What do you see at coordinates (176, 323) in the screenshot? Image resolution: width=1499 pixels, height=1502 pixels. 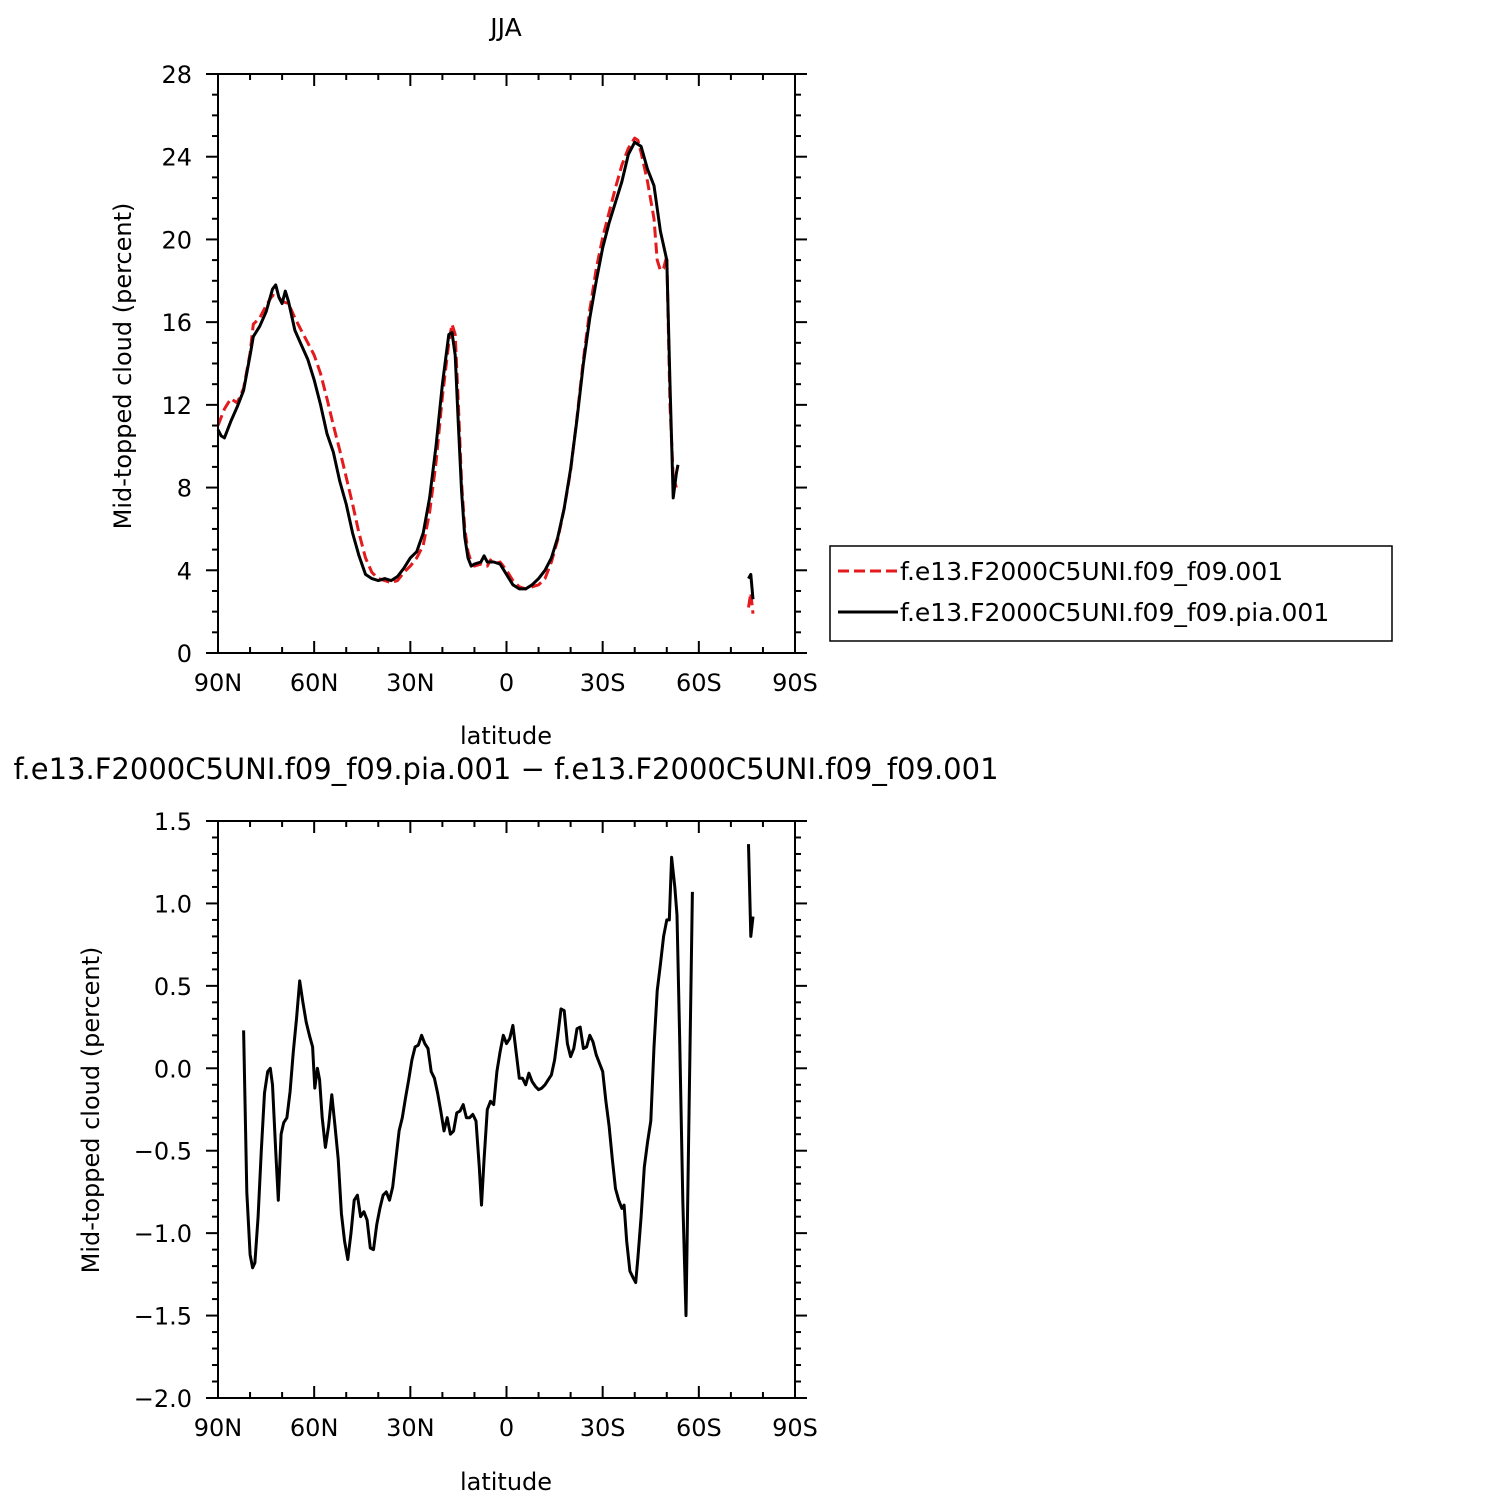 I see `top-y-tick-label: 16` at bounding box center [176, 323].